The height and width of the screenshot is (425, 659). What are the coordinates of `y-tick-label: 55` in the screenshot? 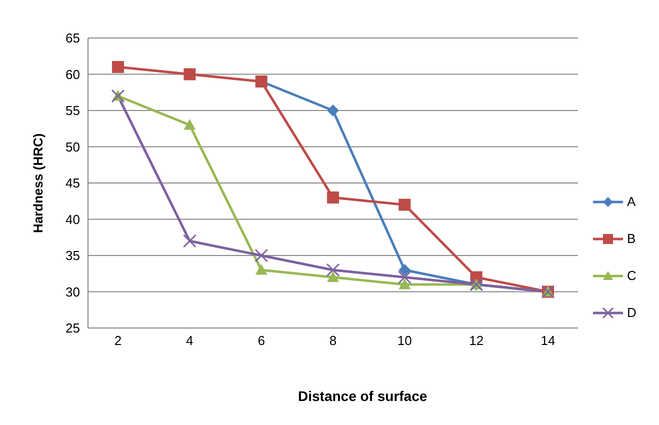 It's located at (73, 110).